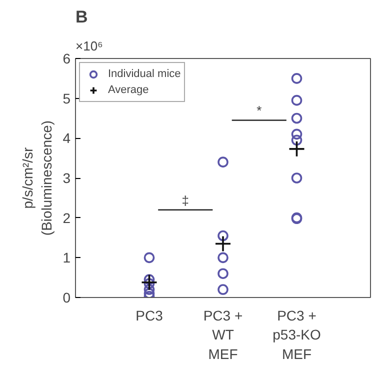  I want to click on y-tick-label: 5, so click(66, 98).